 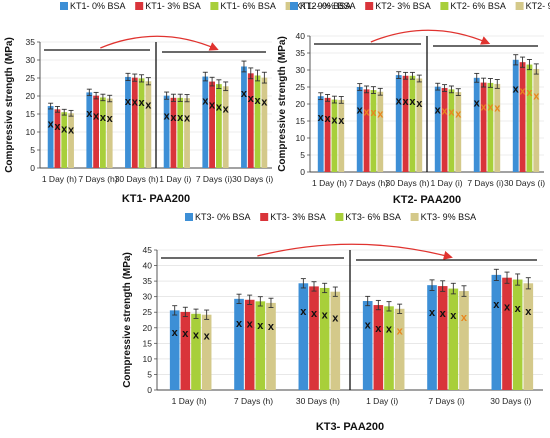 What do you see at coordinates (214, 179) in the screenshot?
I see `x-tick-label: 7 Days (i)` at bounding box center [214, 179].